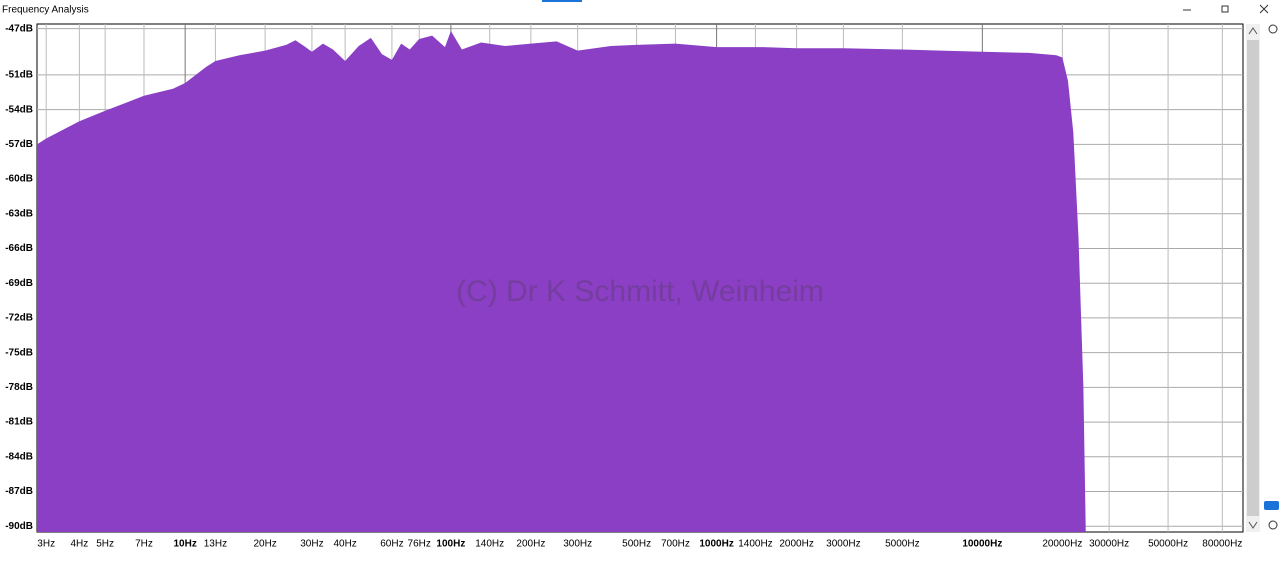 The width and height of the screenshot is (1280, 564). Describe the element at coordinates (144, 544) in the screenshot. I see `x-tick-label: 7Hz` at that location.